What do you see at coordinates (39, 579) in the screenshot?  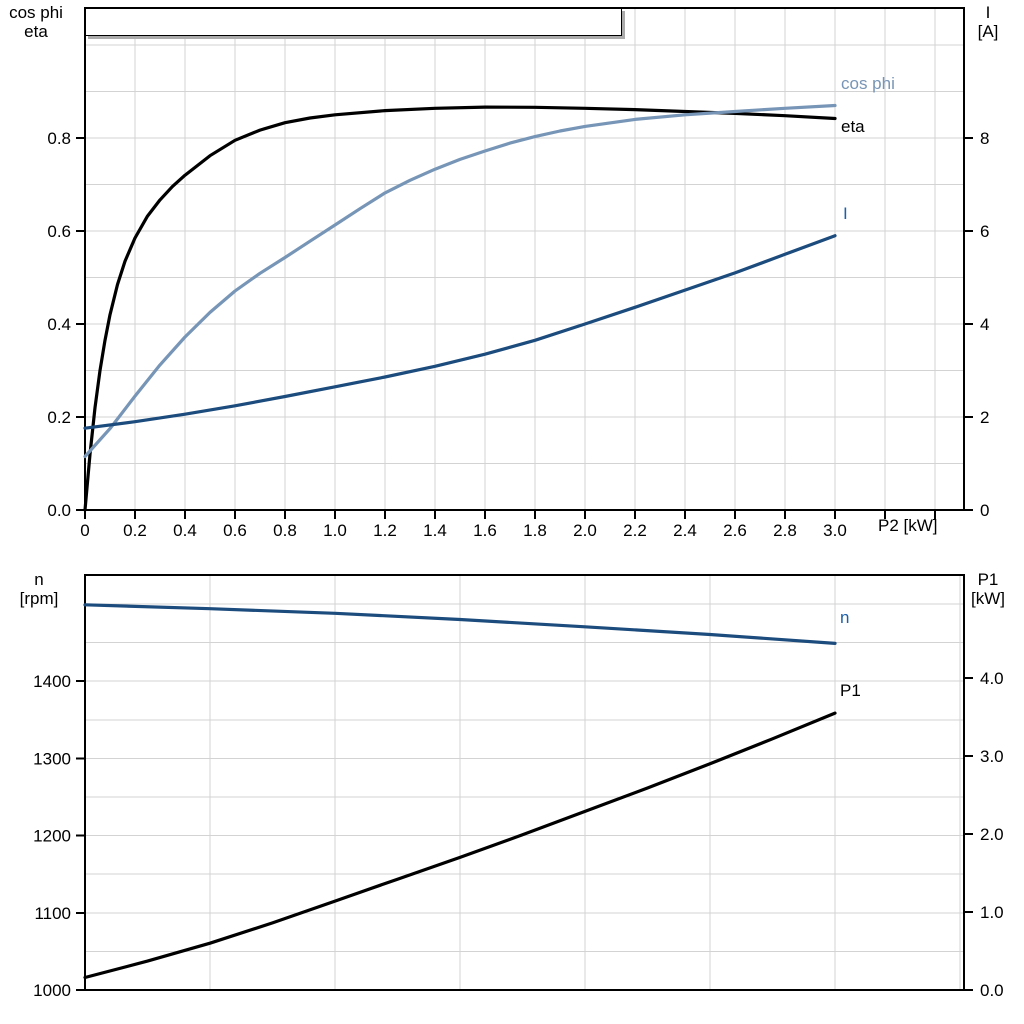 I see `axis-title-speed: n` at bounding box center [39, 579].